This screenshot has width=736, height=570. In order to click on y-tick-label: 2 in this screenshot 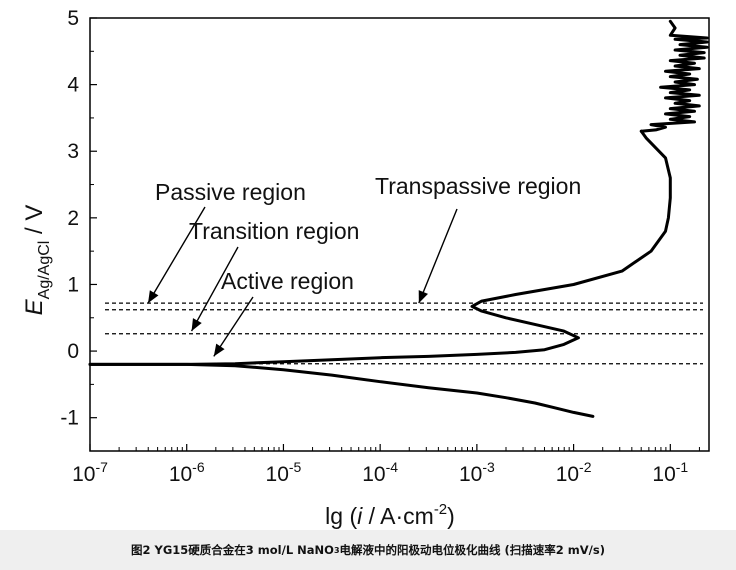, I will do `click(73, 218)`.